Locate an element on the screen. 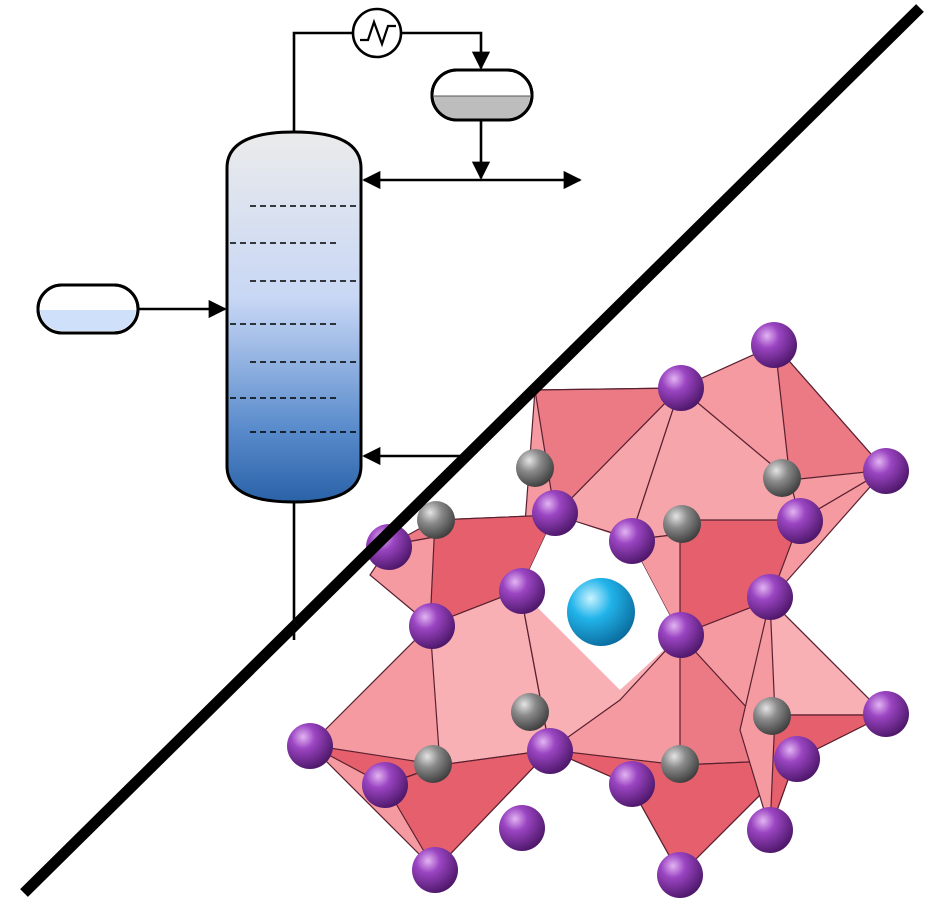  a-site-cation is located at coordinates (601, 612).